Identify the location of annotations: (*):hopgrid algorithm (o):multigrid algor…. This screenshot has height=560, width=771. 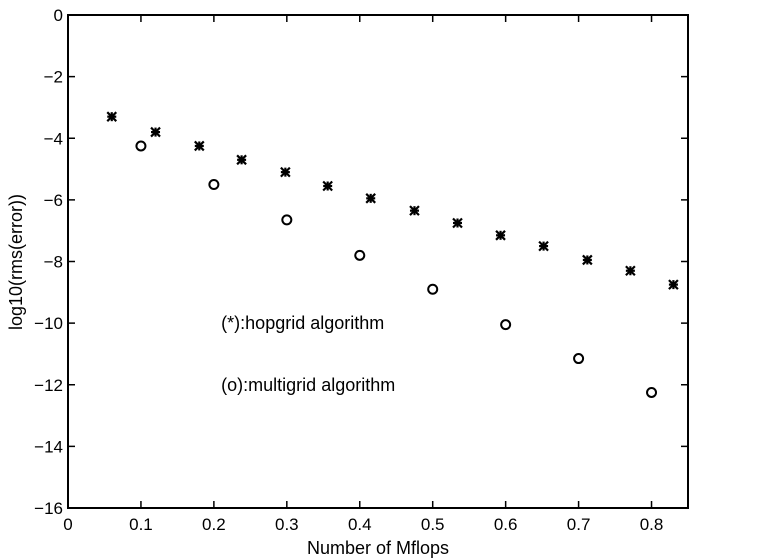
(308, 354).